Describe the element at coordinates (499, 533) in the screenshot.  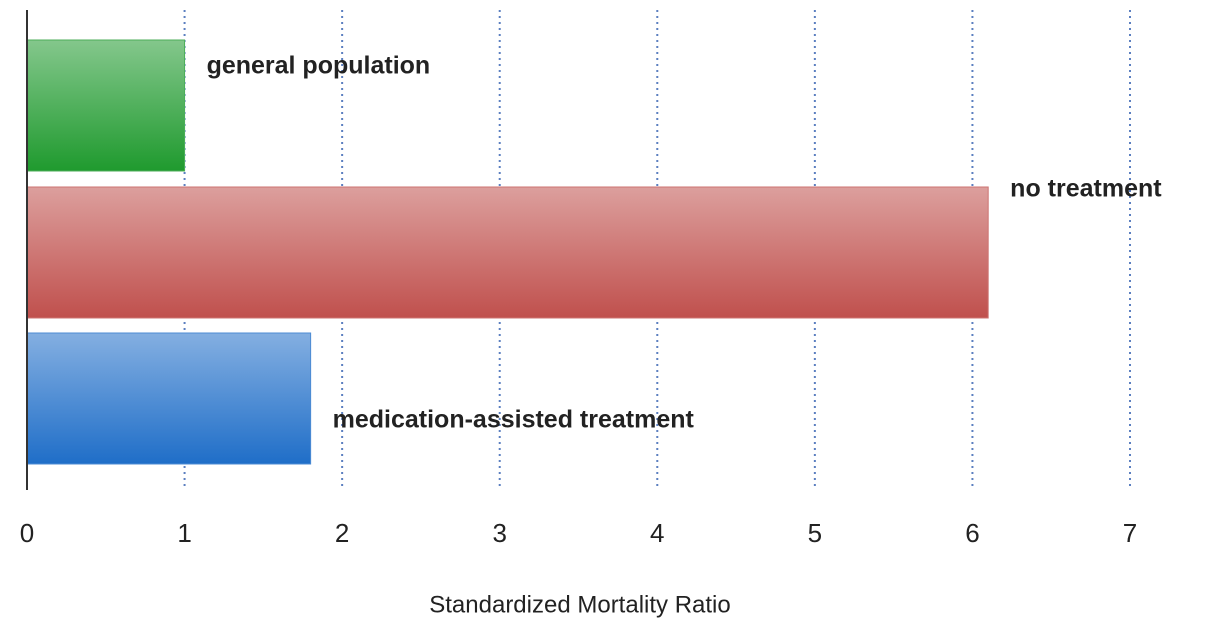
I see `x-tick-label: 3` at that location.